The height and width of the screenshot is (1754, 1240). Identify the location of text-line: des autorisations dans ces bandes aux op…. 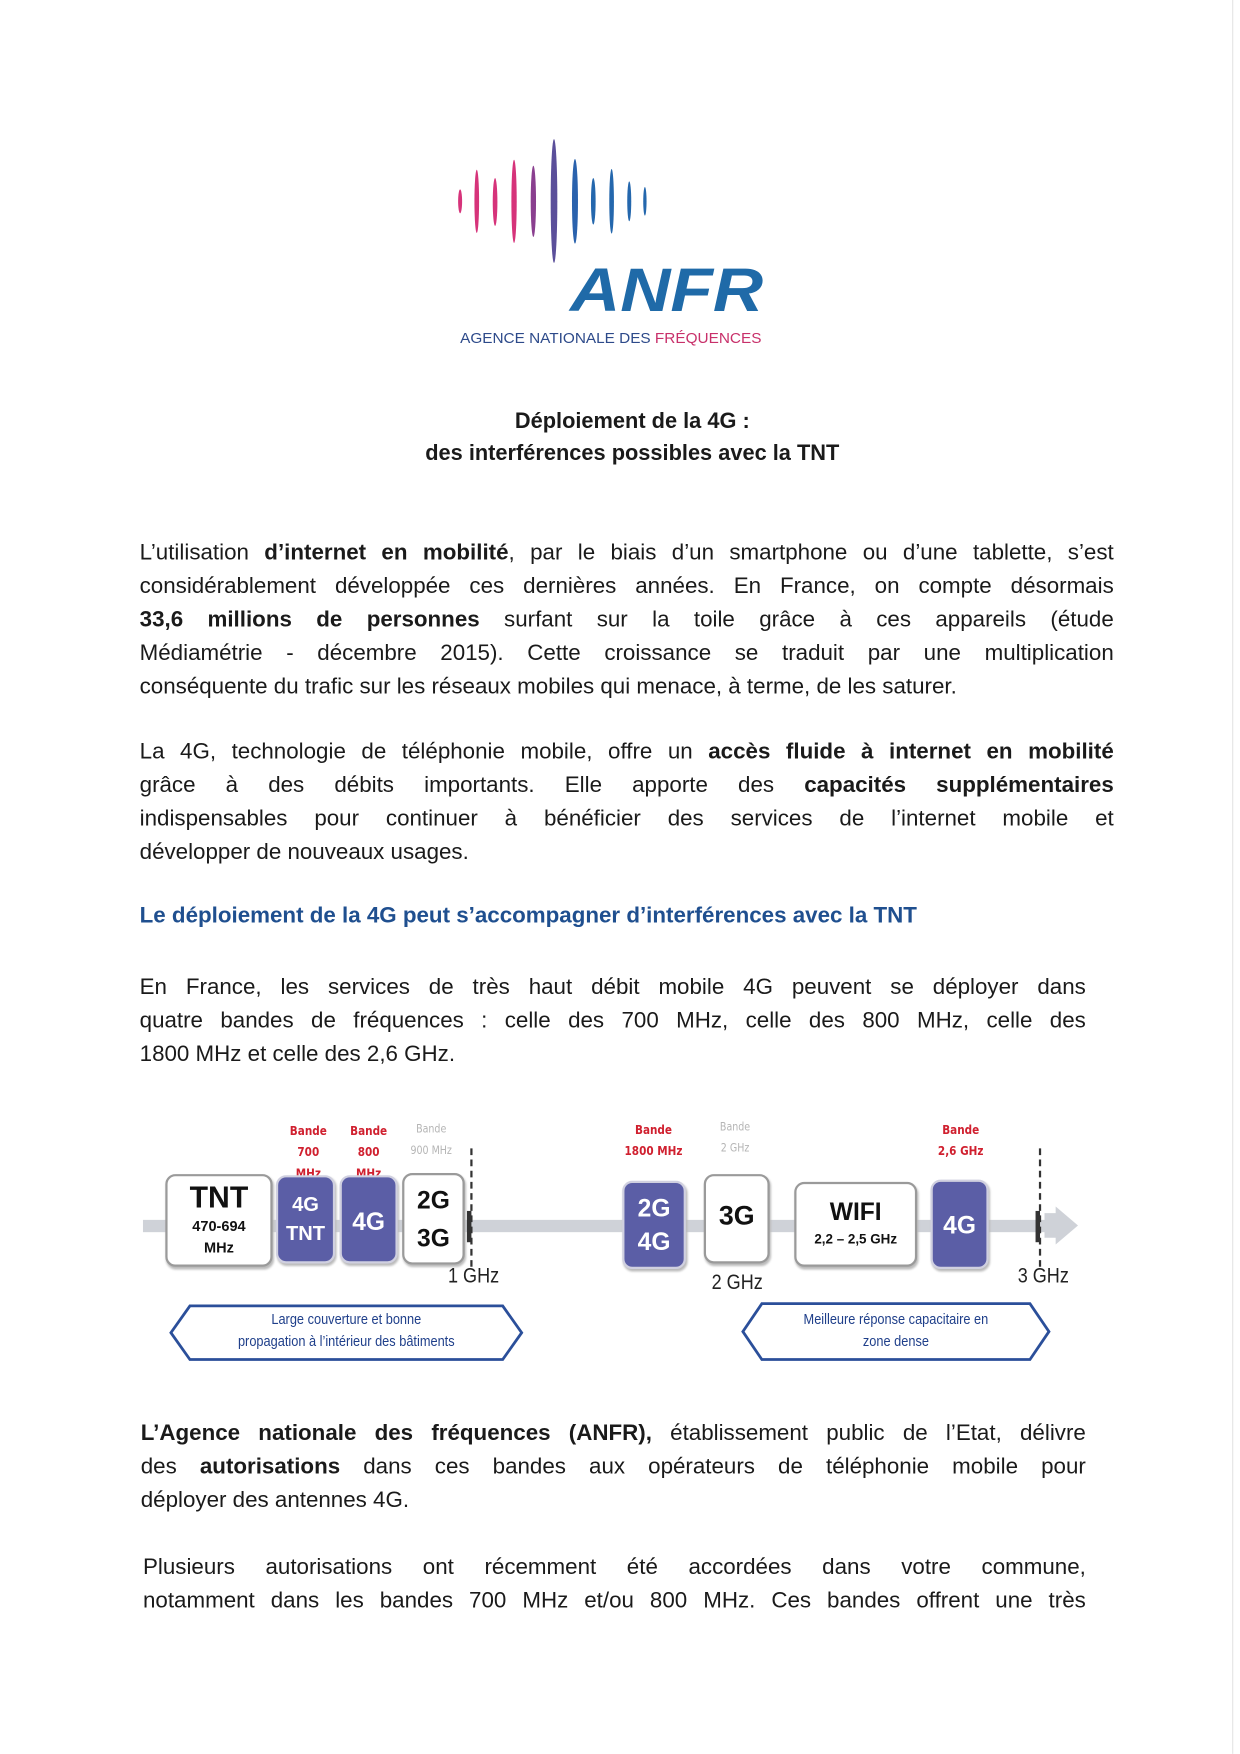
(613, 1467).